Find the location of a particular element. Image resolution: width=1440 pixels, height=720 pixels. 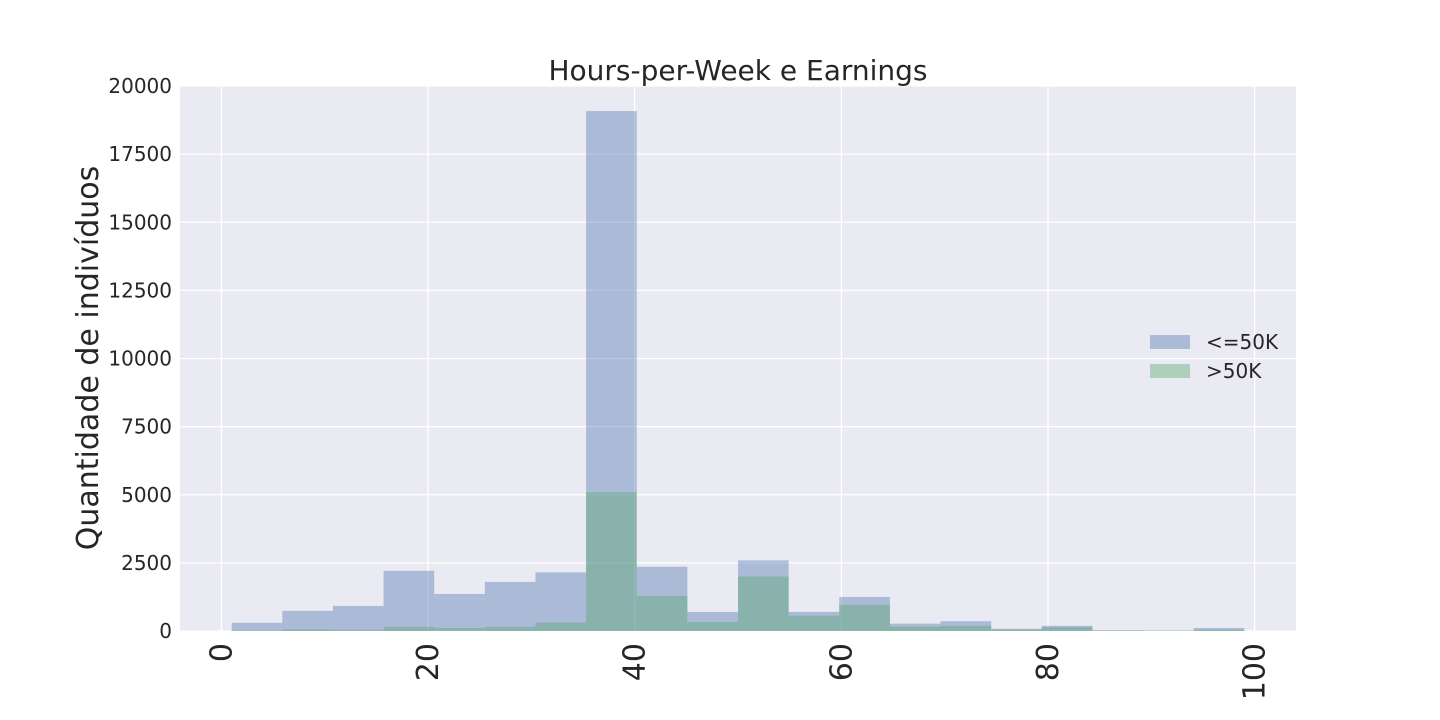

y-tick-label: 20000 is located at coordinates (140, 86).